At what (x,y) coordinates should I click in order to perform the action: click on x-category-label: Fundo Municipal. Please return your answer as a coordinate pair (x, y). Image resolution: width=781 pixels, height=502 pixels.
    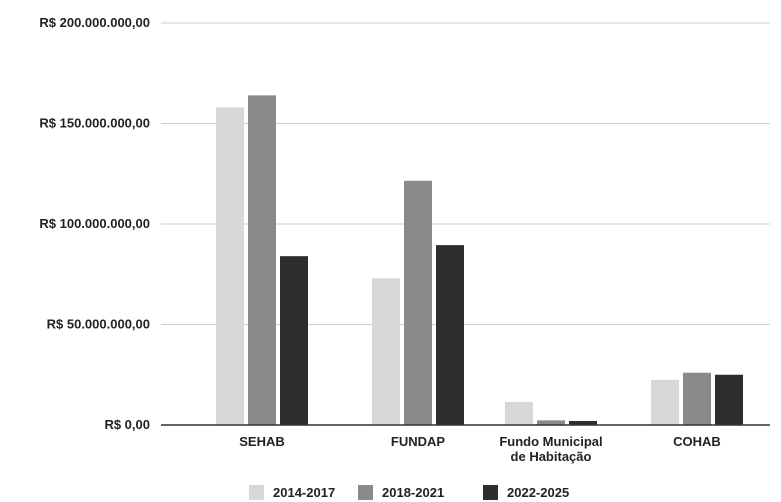
    Looking at the image, I should click on (550, 441).